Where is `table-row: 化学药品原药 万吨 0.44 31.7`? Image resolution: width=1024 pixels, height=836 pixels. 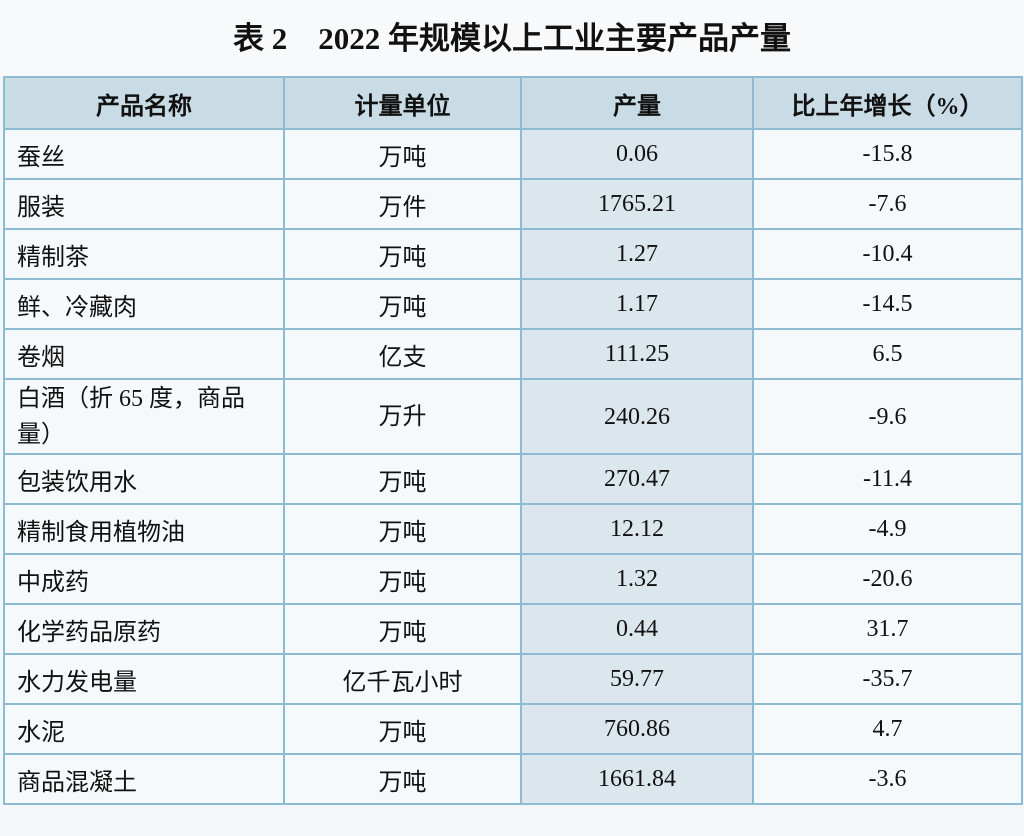
table-row: 化学药品原药 万吨 0.44 31.7 is located at coordinates (513, 629).